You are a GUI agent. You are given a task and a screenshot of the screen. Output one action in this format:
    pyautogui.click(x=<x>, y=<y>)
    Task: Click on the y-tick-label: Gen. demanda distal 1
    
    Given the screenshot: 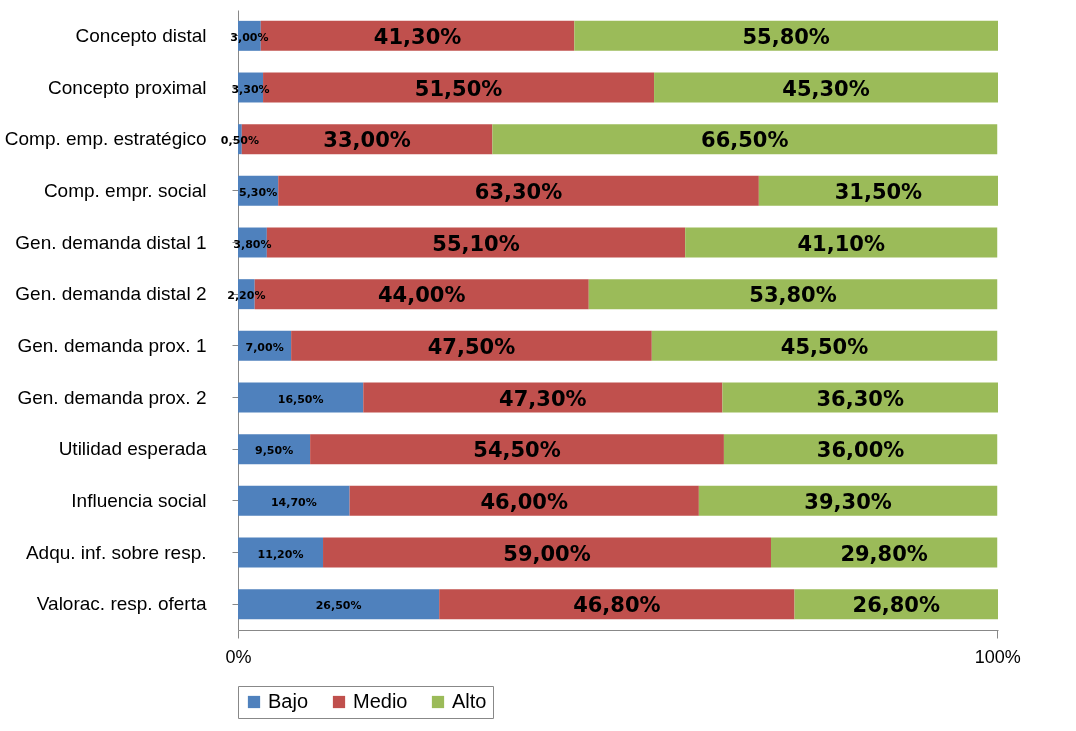 What is the action you would take?
    pyautogui.click(x=111, y=242)
    